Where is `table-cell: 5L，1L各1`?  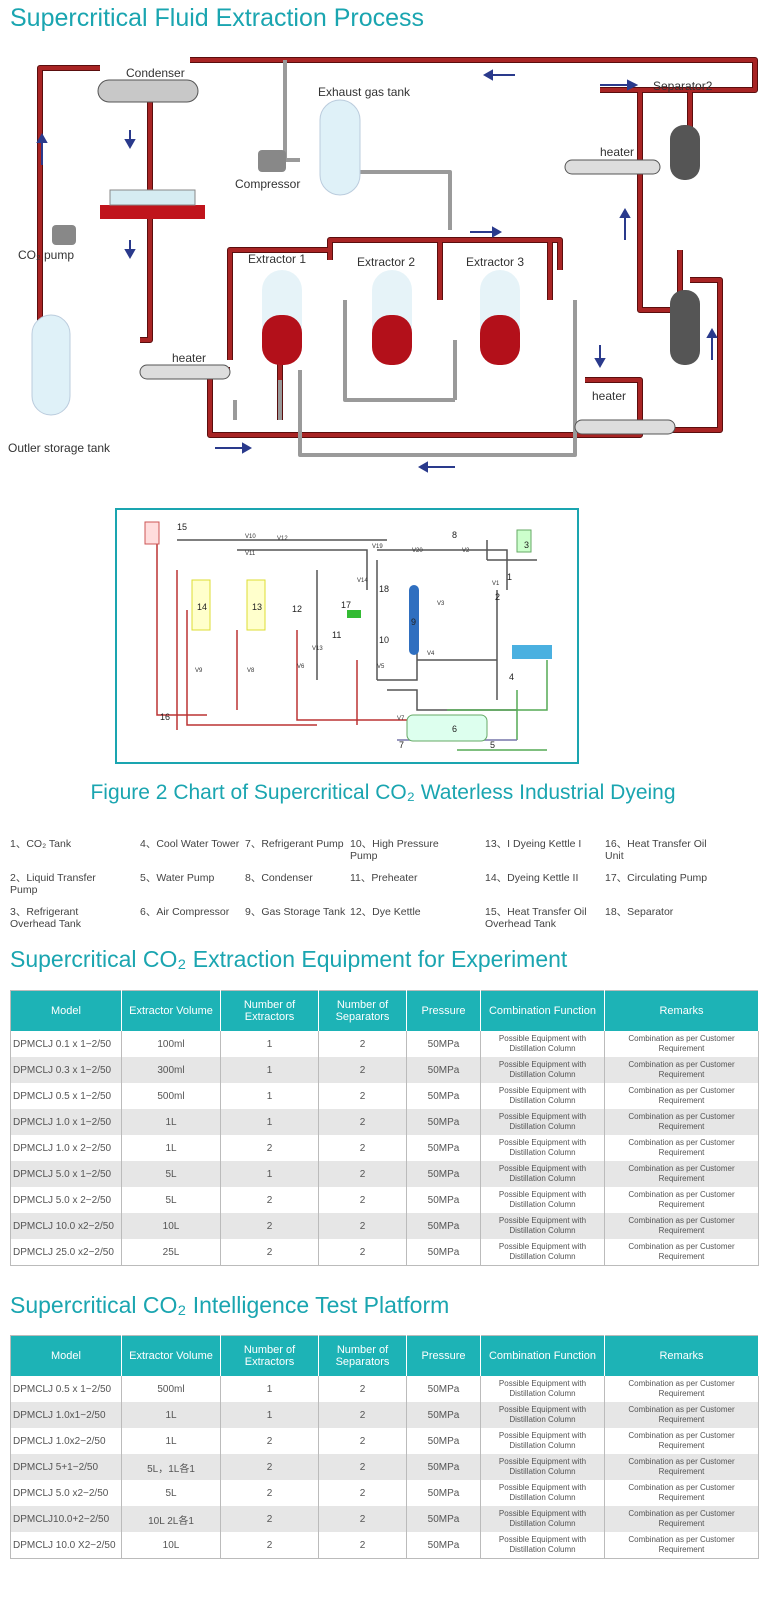
table-cell: 5L，1L各1 is located at coordinates (171, 1467).